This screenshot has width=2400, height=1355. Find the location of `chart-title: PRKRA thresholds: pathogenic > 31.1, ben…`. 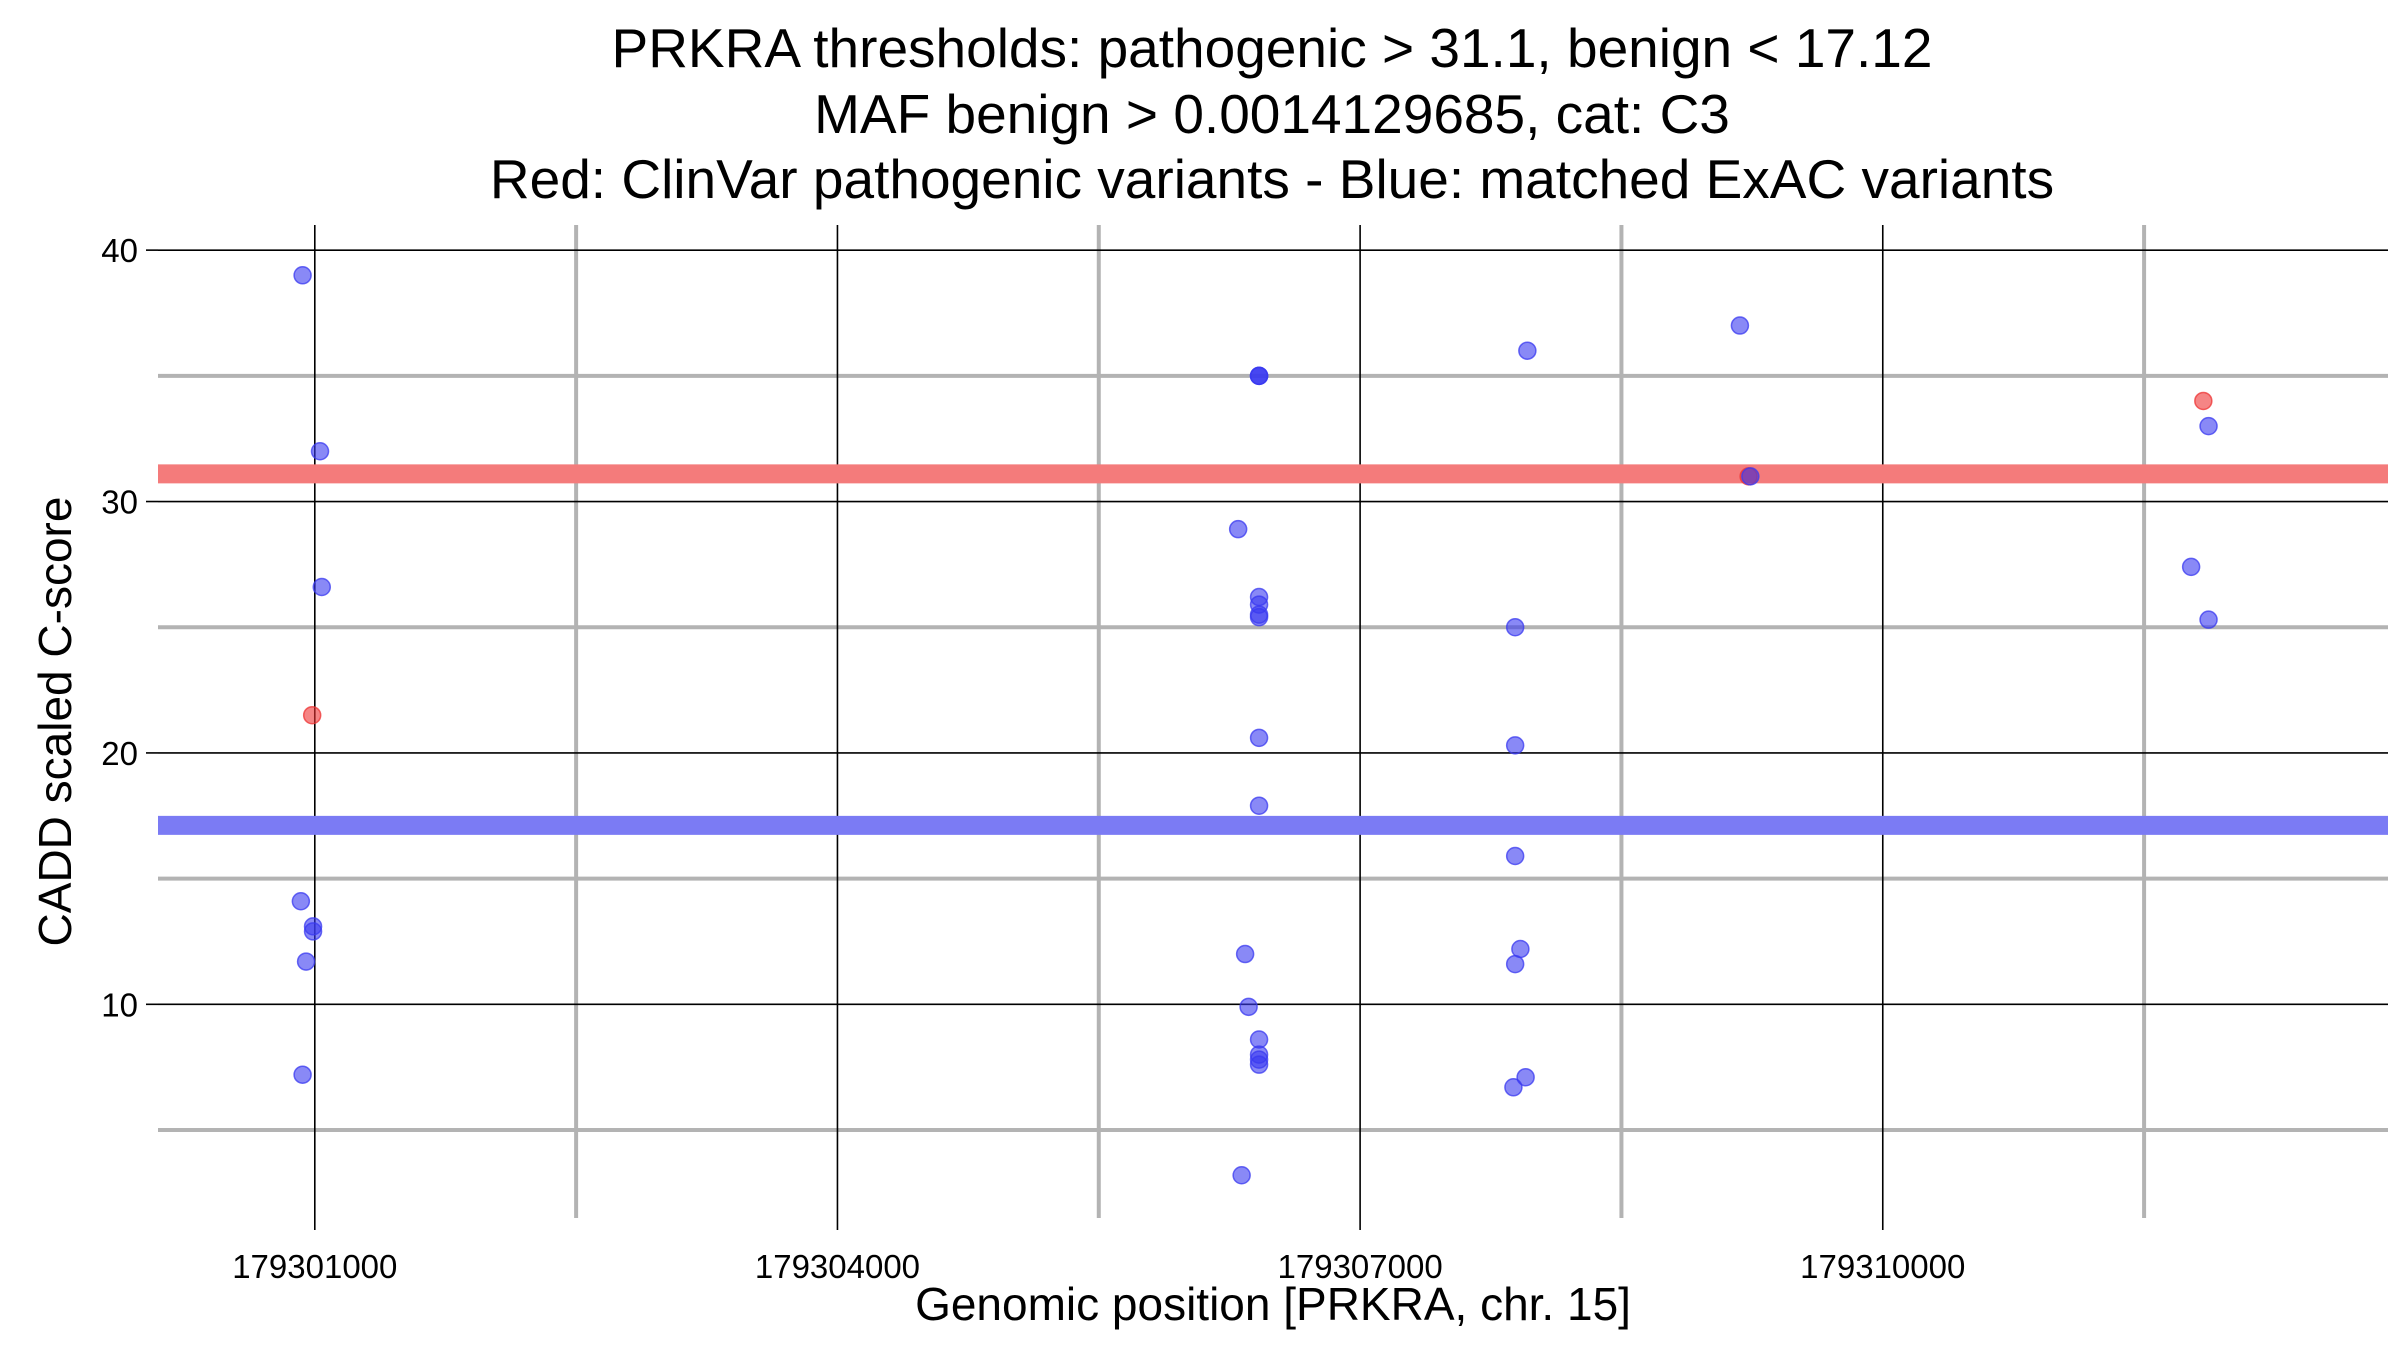

chart-title: PRKRA thresholds: pathogenic > 31.1, ben… is located at coordinates (1272, 113).